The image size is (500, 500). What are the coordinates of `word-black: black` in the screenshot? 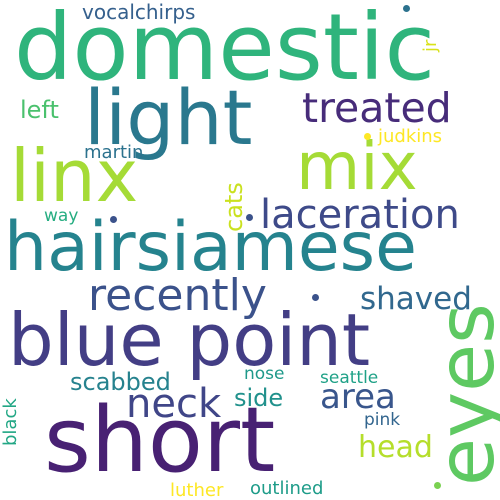 It's located at (10, 422).